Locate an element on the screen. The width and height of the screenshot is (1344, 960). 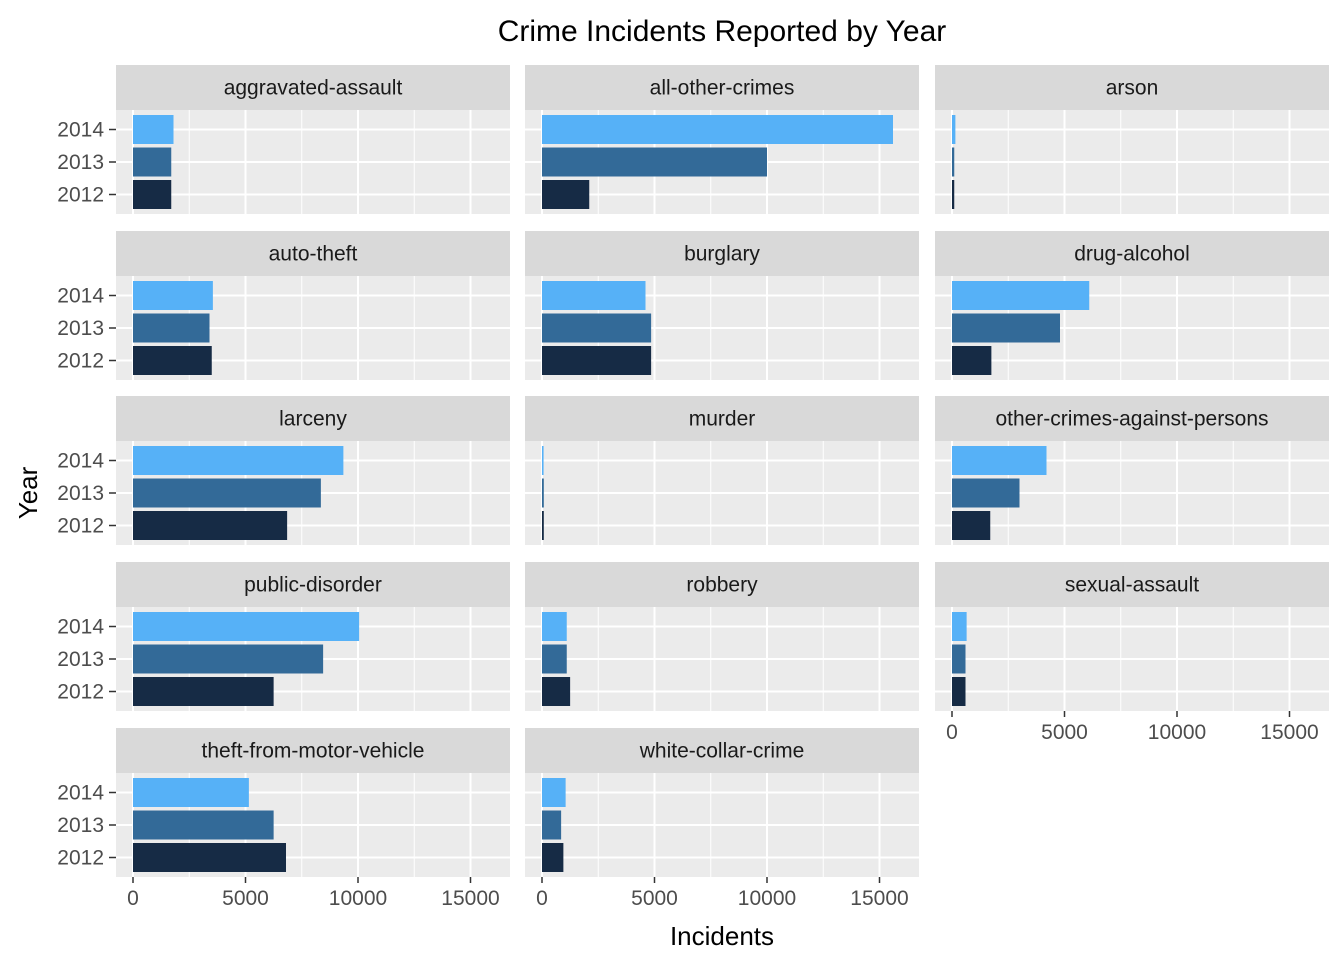
facet-strip-label: larceny is located at coordinates (313, 419).